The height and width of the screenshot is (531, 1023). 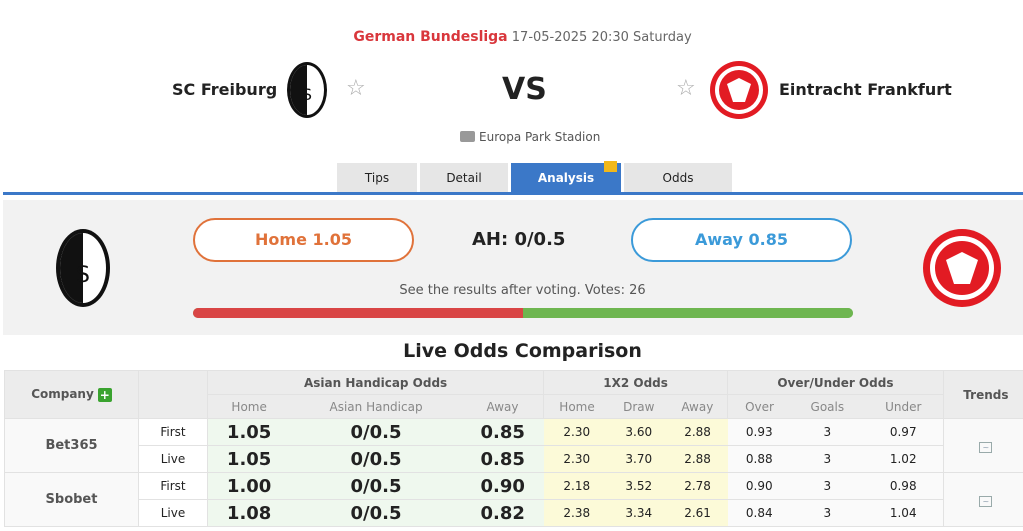 What do you see at coordinates (576, 486) in the screenshot?
I see `odds-cell: 2.18` at bounding box center [576, 486].